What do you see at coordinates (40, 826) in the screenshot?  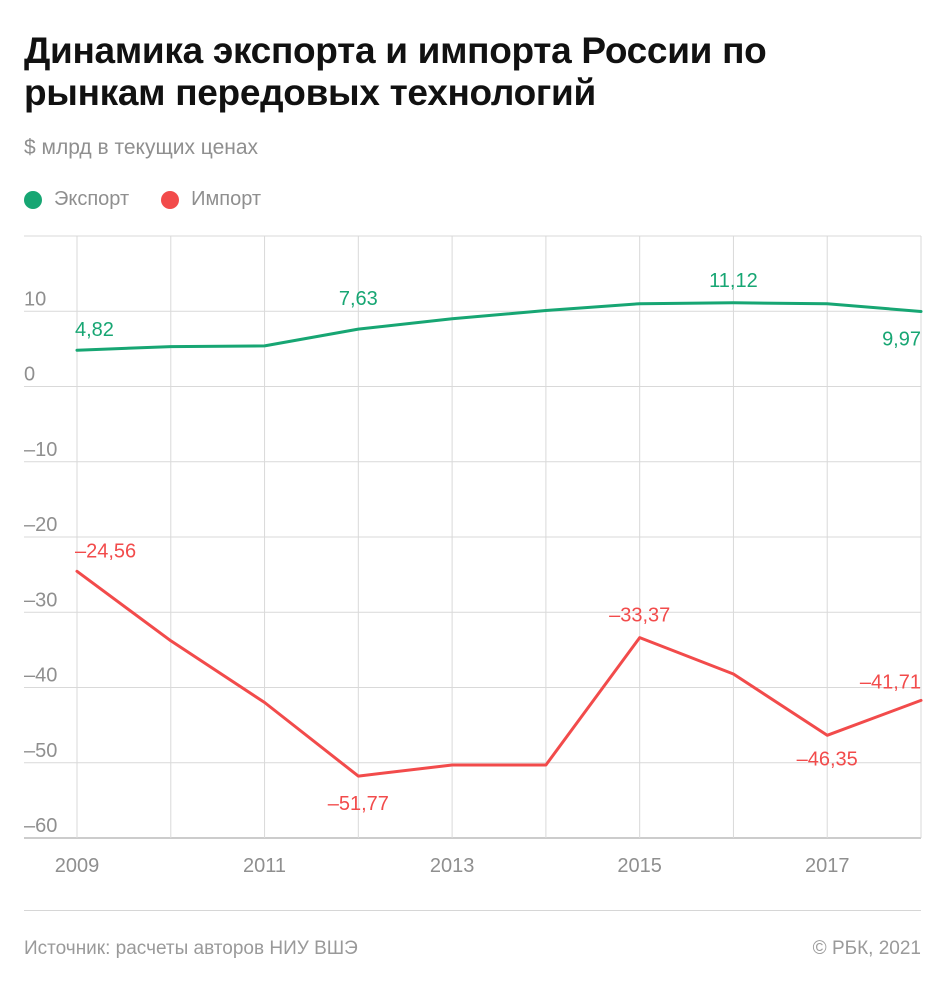 I see `y-tick-label: –60` at bounding box center [40, 826].